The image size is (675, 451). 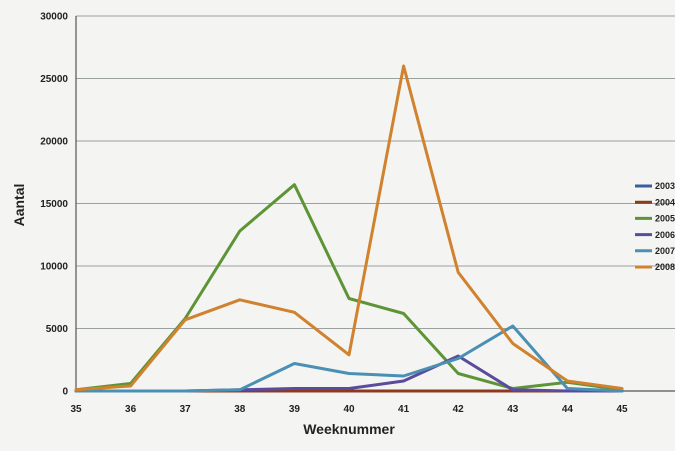 What do you see at coordinates (131, 409) in the screenshot?
I see `x-tick-label-36: 36` at bounding box center [131, 409].